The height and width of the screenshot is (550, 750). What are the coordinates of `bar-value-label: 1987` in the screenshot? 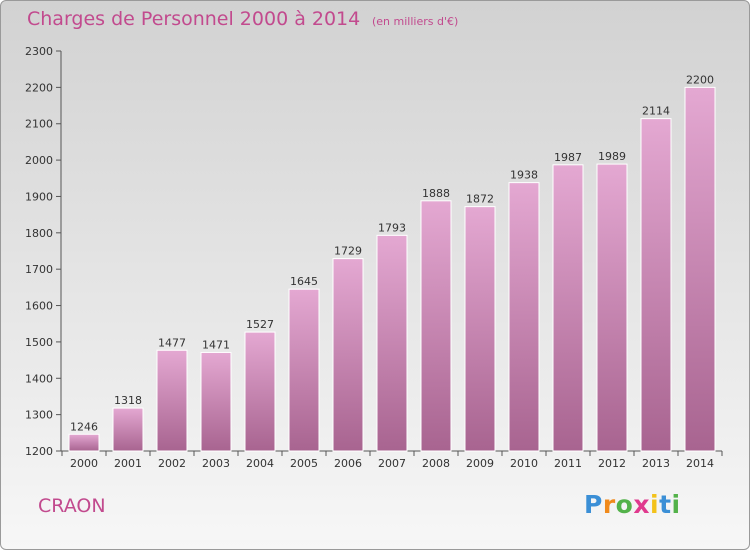 It's located at (568, 157).